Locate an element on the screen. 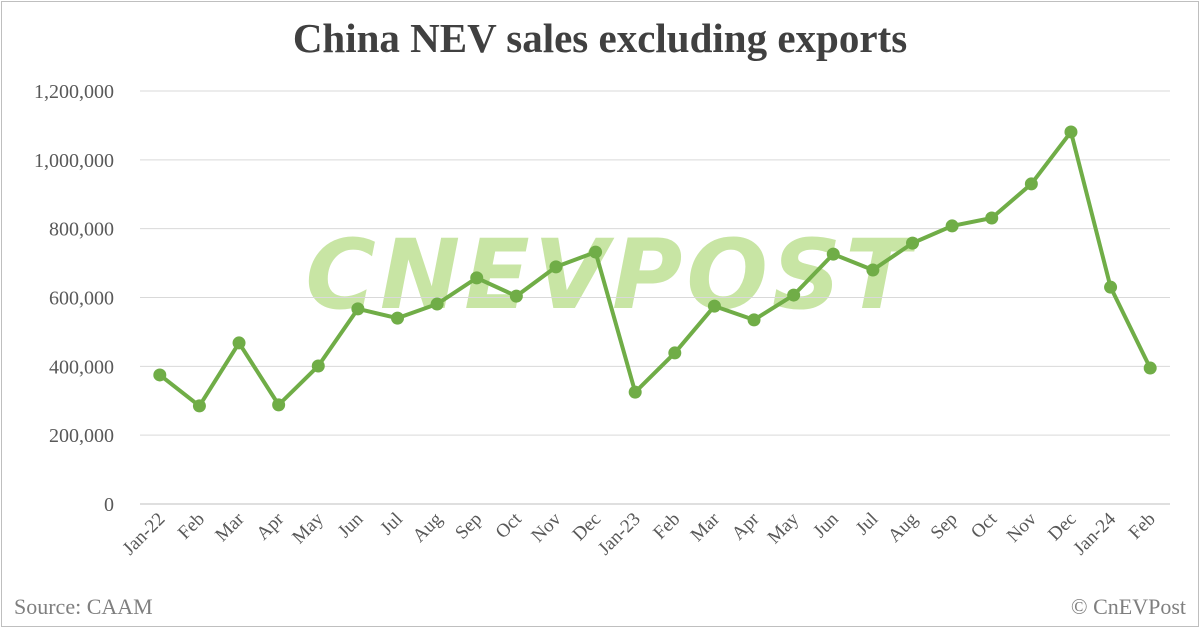 Image resolution: width=1200 pixels, height=628 pixels. y-tick-label: 600,000 is located at coordinates (81, 299).